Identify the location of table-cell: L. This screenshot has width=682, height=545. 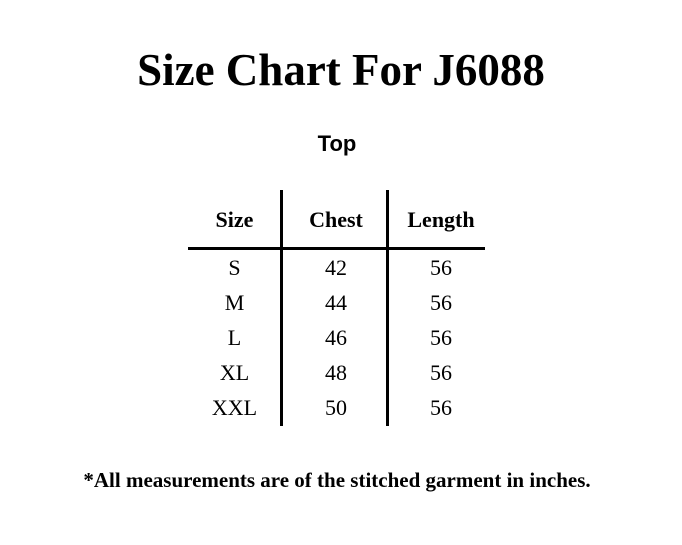
(234, 337).